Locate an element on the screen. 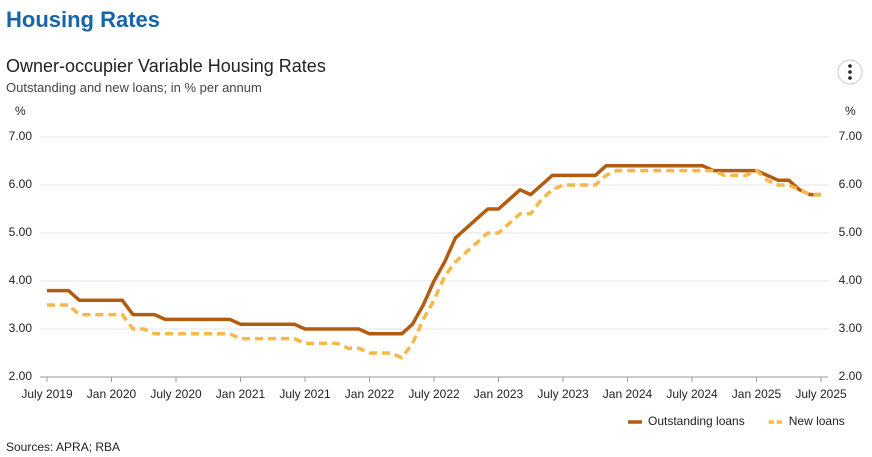 The height and width of the screenshot is (457, 872). y-tick-label: 2.00 is located at coordinates (21, 376).